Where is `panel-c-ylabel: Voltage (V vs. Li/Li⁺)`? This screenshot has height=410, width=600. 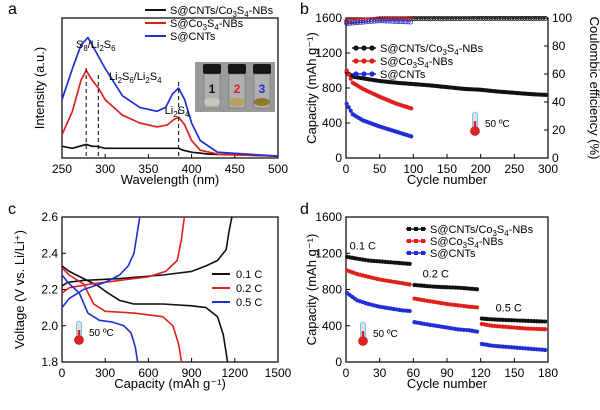
panel-c-ylabel: Voltage (V vs. Li/Li⁺) is located at coordinates (19, 289).